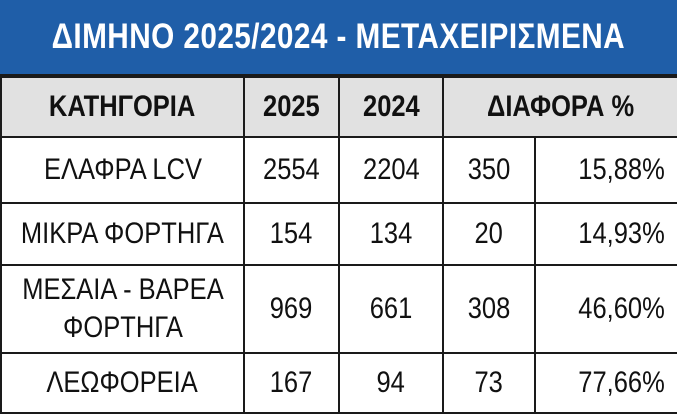 The height and width of the screenshot is (414, 677). Describe the element at coordinates (489, 309) in the screenshot. I see `row-difference: 308` at that location.